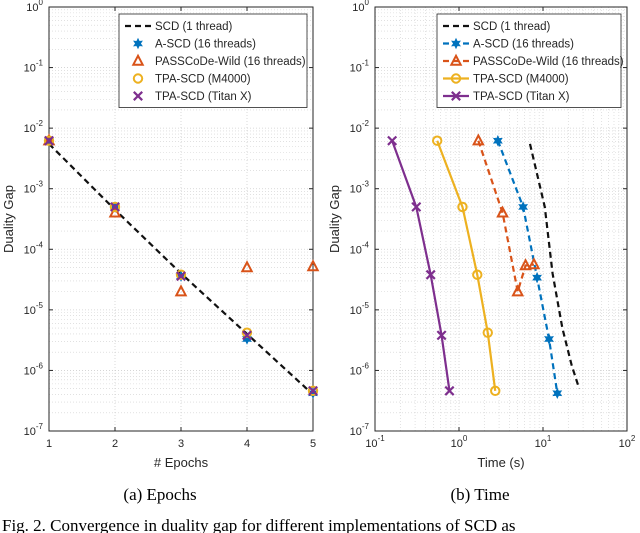 This screenshot has width=640, height=533. I want to click on subcaption-time: (b) Time, so click(479, 494).